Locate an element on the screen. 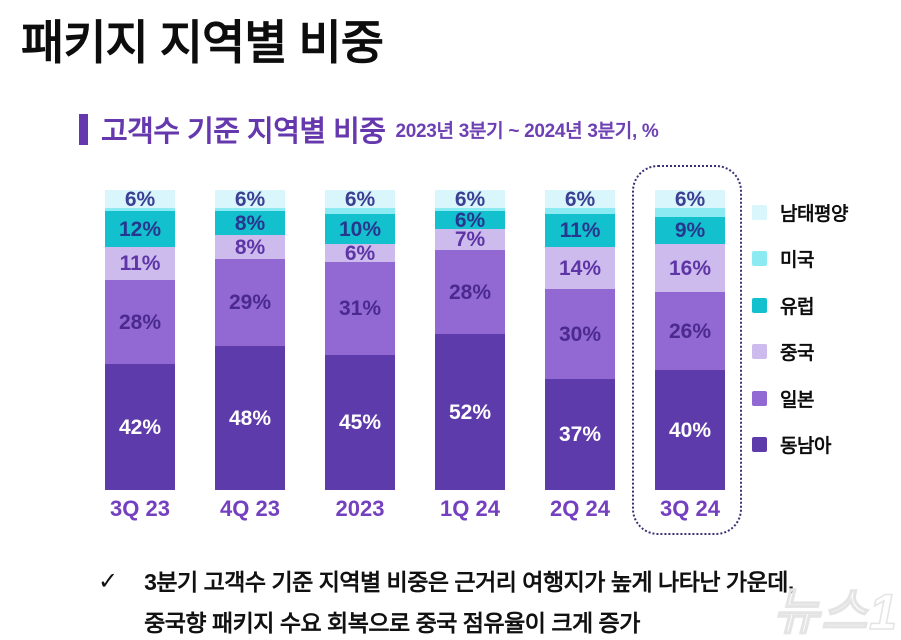 The width and height of the screenshot is (901, 640). segment-china: 7% is located at coordinates (470, 239).